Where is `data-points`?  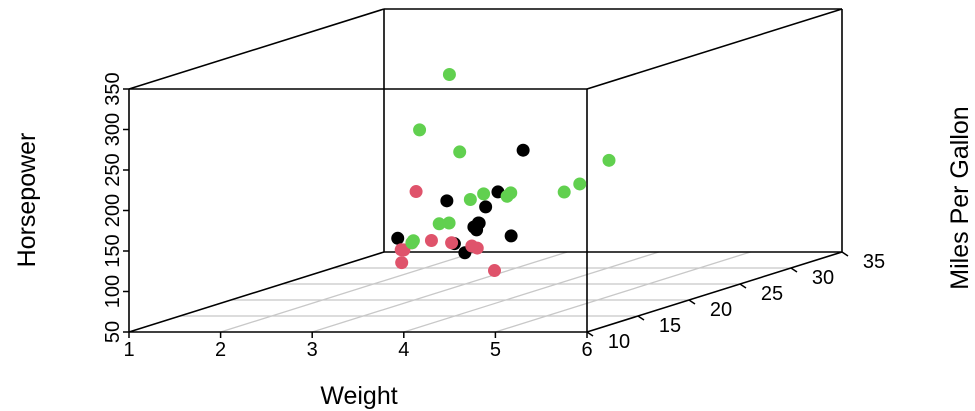 data-points is located at coordinates (503, 172).